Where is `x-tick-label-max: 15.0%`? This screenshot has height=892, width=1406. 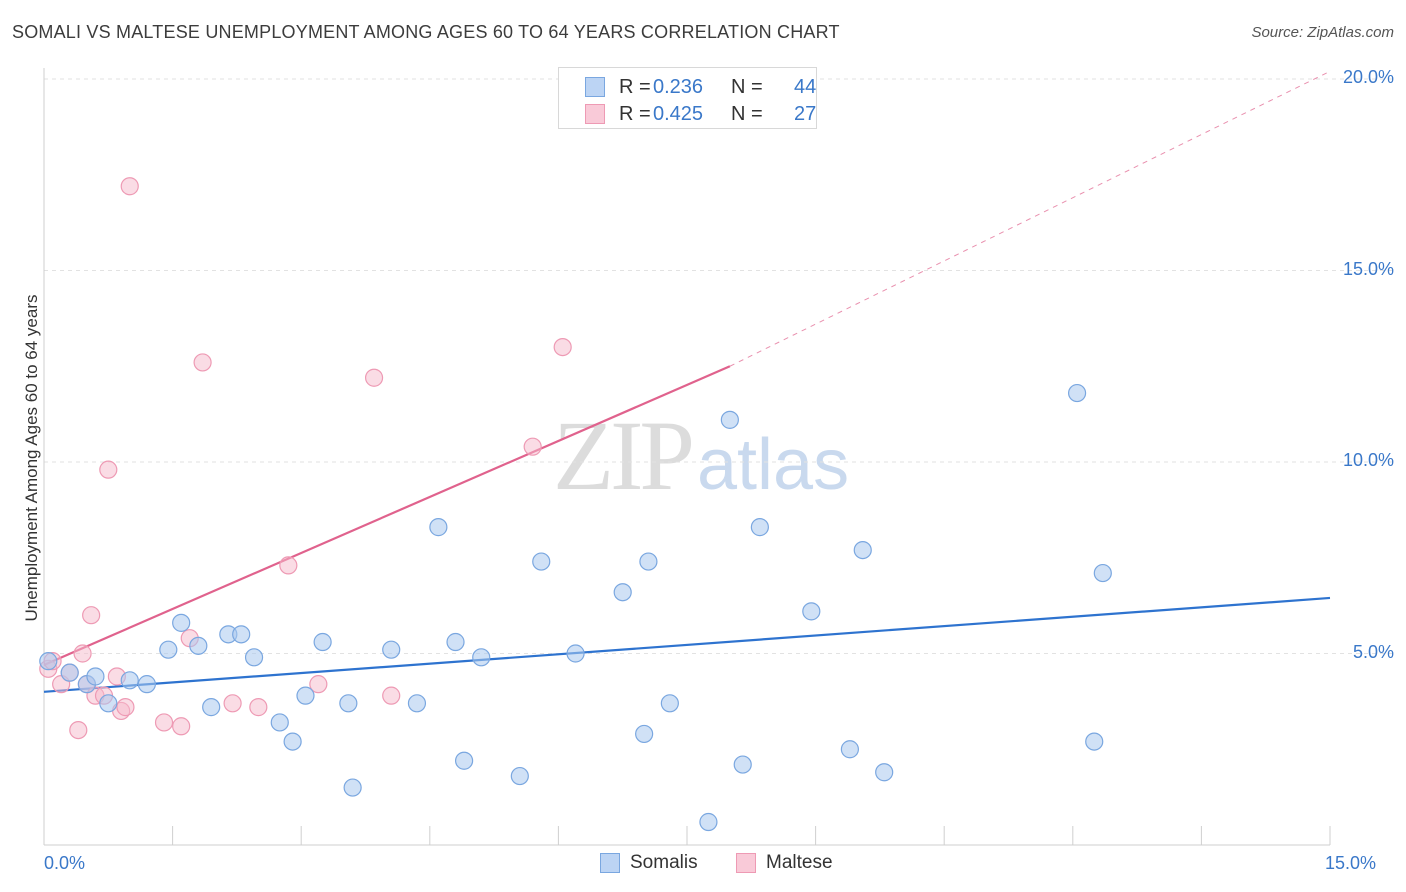 x-tick-label-max: 15.0% is located at coordinates (1351, 863).